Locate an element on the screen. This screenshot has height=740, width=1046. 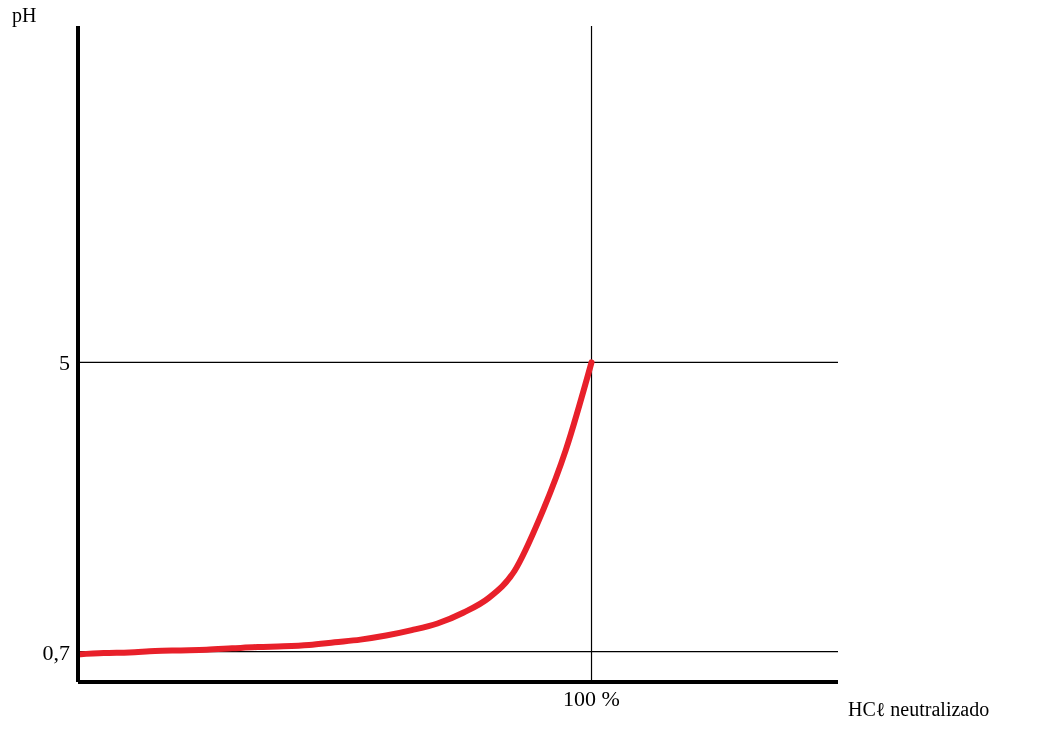
x-axis-title: HCℓ neutralizado is located at coordinates (919, 709).